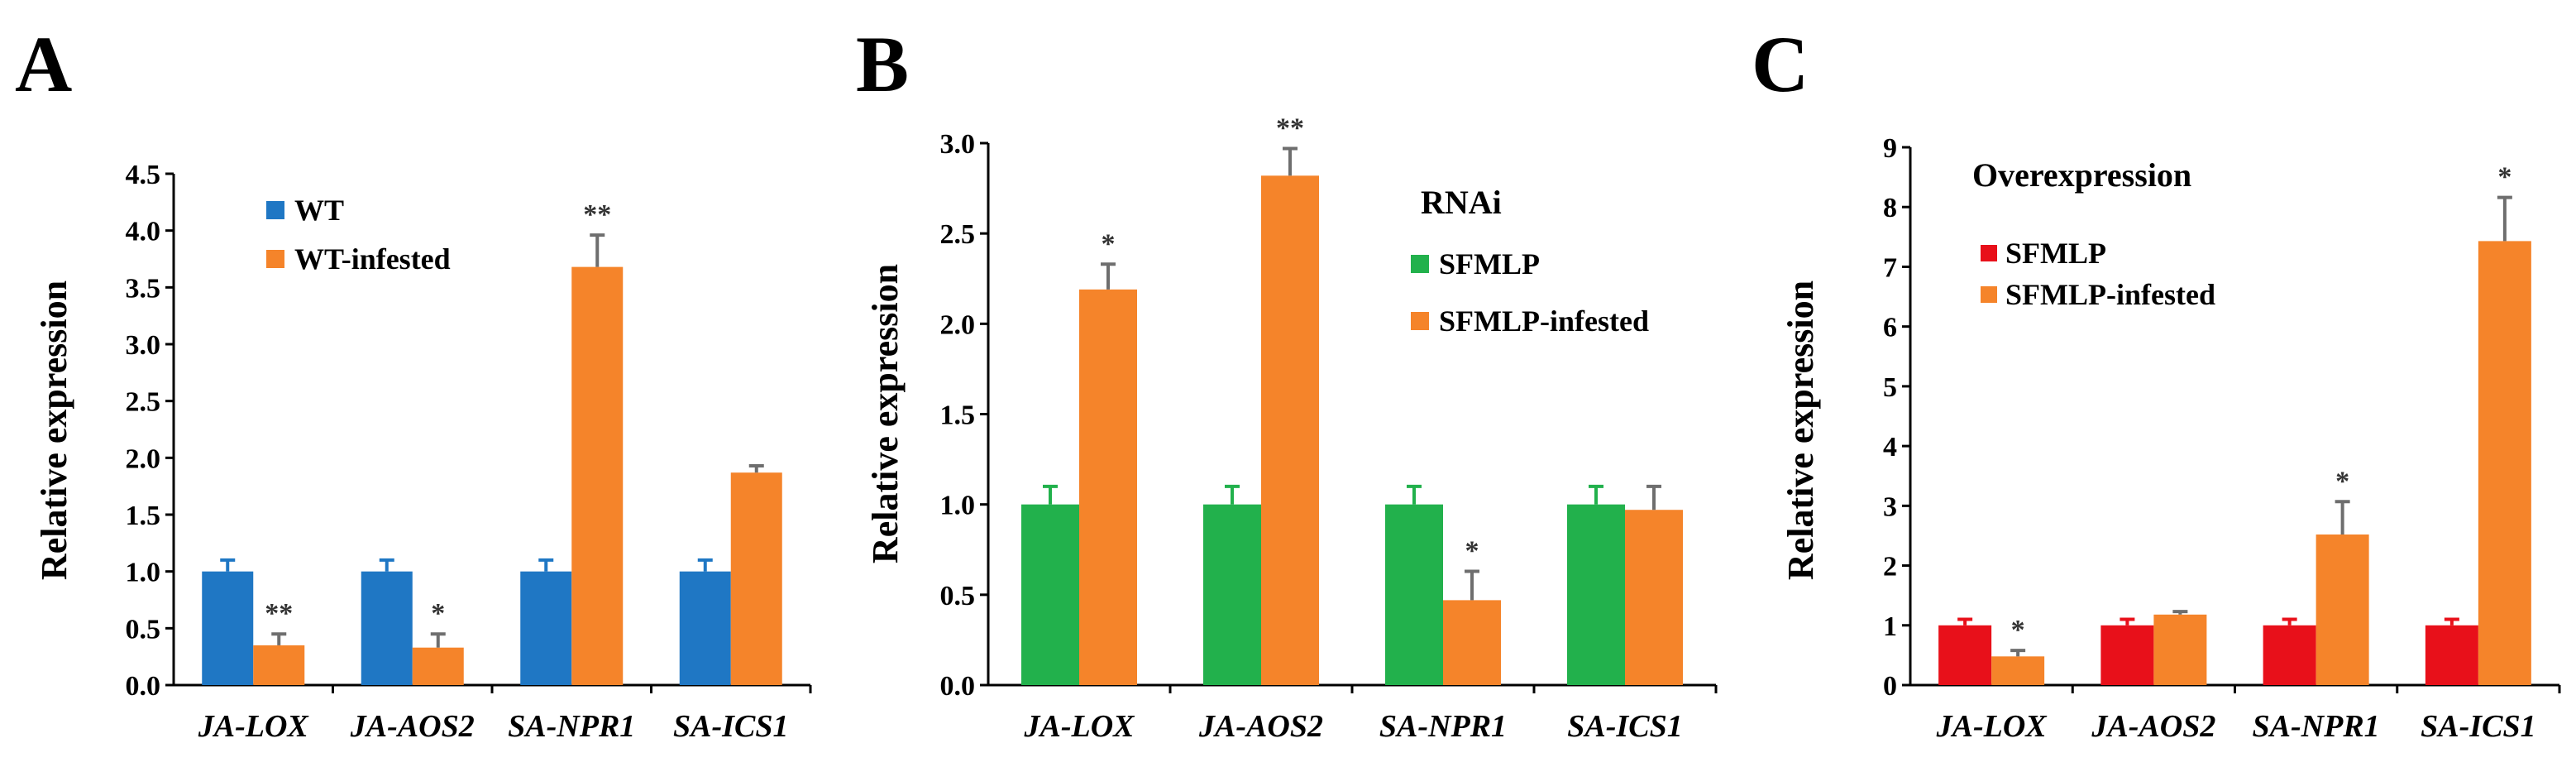 This screenshot has height=767, width=2576. I want to click on y-tick-label-b: 1.0, so click(958, 506).